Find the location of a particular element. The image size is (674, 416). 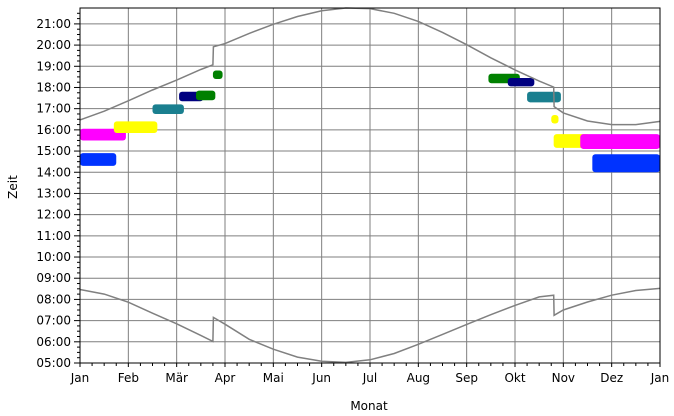

y-tick-label: 07:00 is located at coordinates (53, 321).